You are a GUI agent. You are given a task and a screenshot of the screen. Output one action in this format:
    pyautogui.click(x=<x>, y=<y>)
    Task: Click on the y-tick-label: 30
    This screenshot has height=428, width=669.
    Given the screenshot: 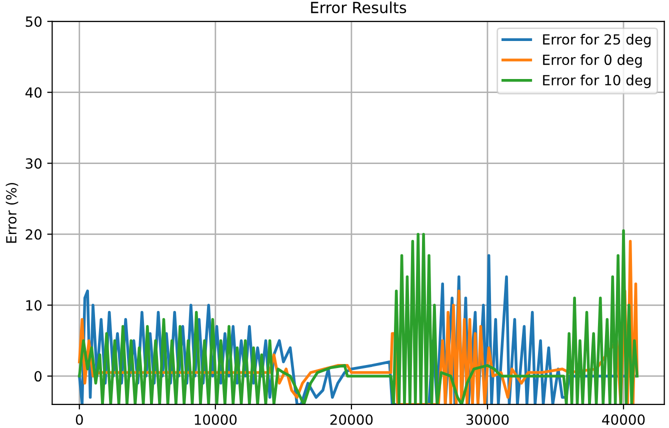 What is the action you would take?
    pyautogui.click(x=34, y=163)
    